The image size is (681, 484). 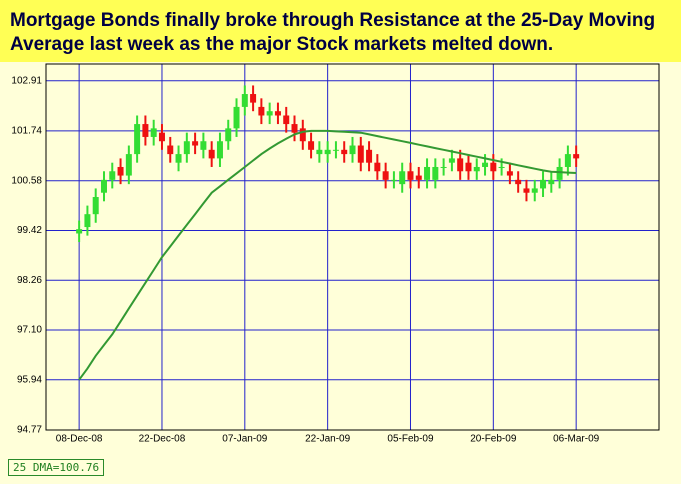 I want to click on y-tick-label: 99.42, so click(x=29, y=230).